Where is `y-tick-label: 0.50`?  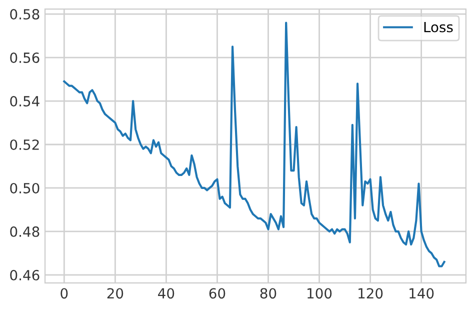 y-tick-label: 0.50 is located at coordinates (25, 188).